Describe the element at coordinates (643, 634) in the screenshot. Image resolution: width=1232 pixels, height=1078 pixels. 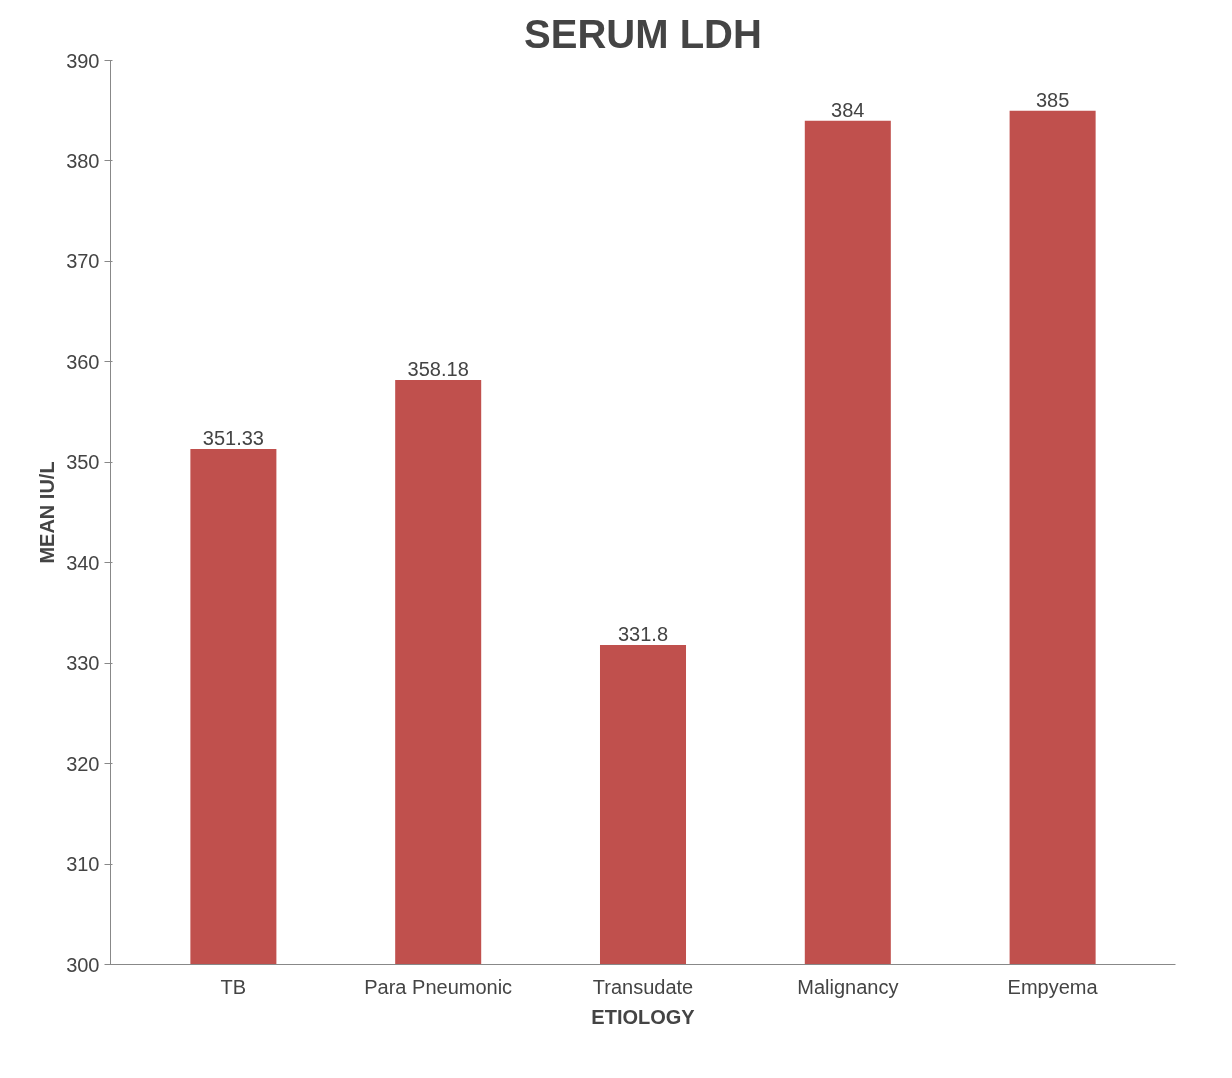
I see `data-label: 331.8` at that location.